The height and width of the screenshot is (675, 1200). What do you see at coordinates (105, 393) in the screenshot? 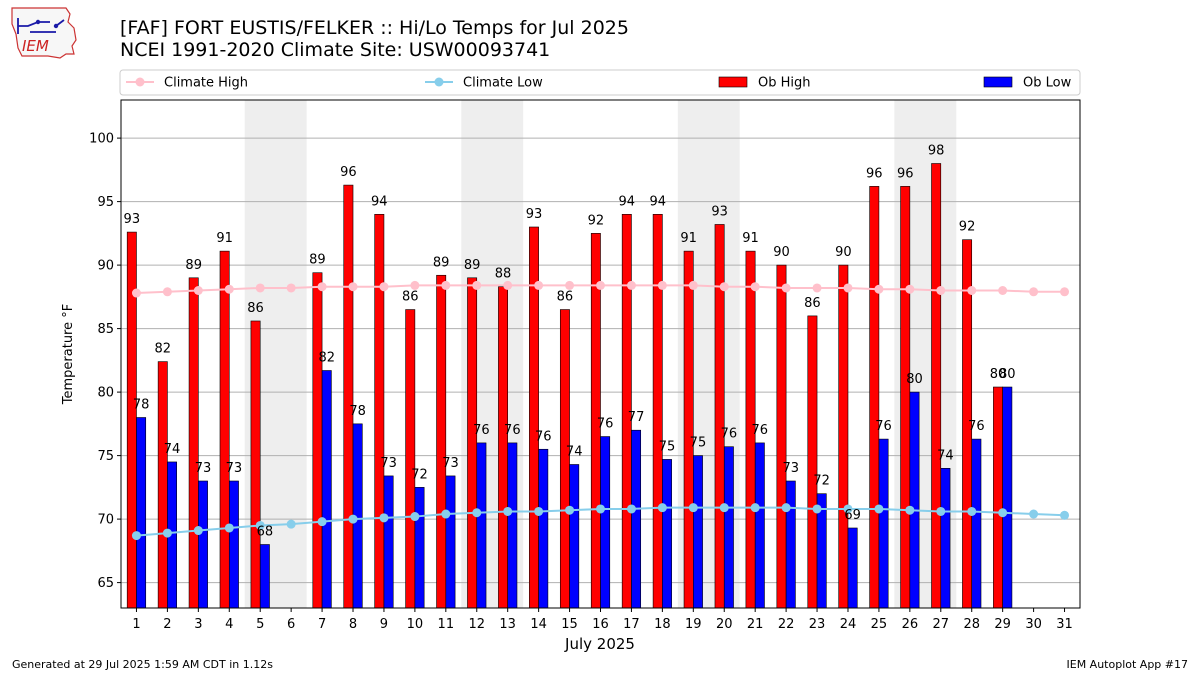
I see `y-tick-label: 80` at bounding box center [105, 393].